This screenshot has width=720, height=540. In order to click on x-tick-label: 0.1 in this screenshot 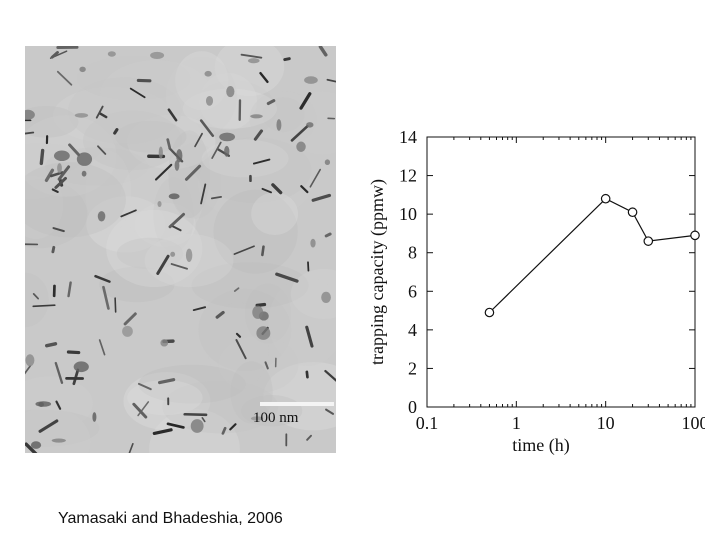, I will do `click(427, 423)`.